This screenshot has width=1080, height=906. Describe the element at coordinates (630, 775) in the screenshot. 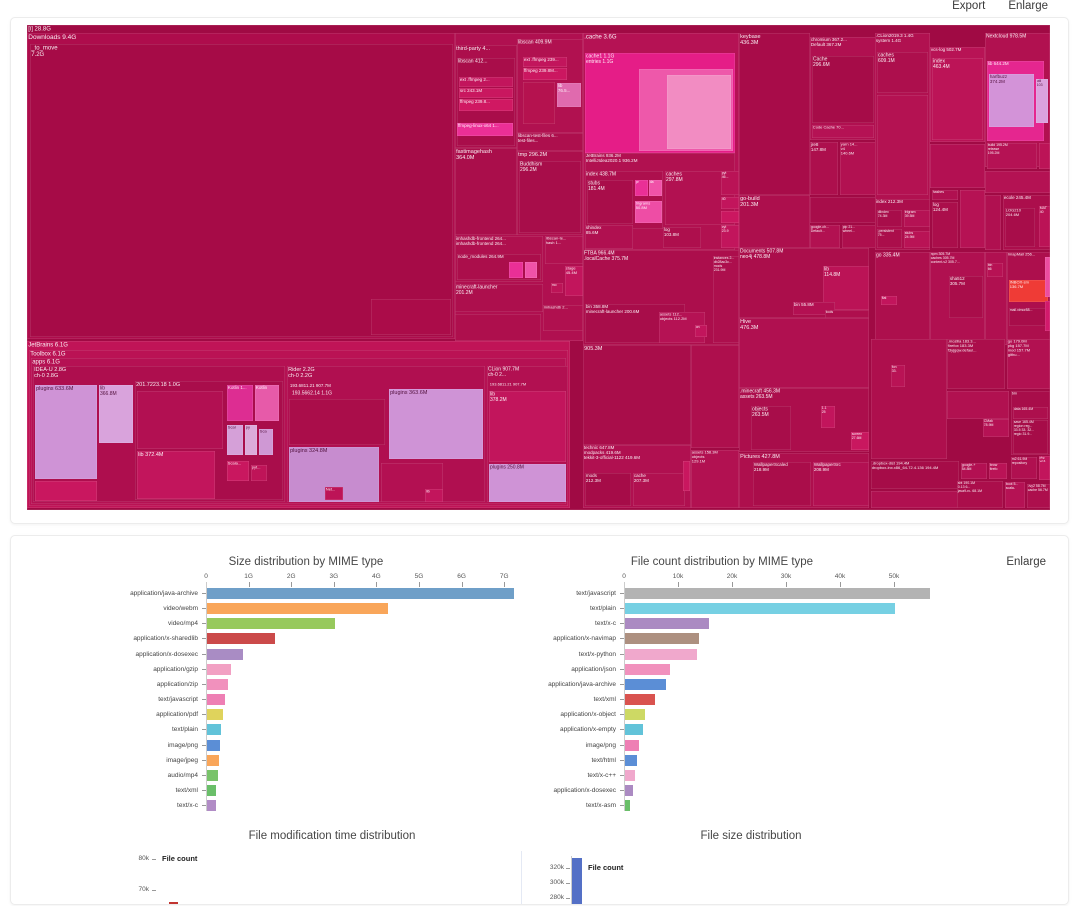

I see `bar-text-x-c-` at that location.